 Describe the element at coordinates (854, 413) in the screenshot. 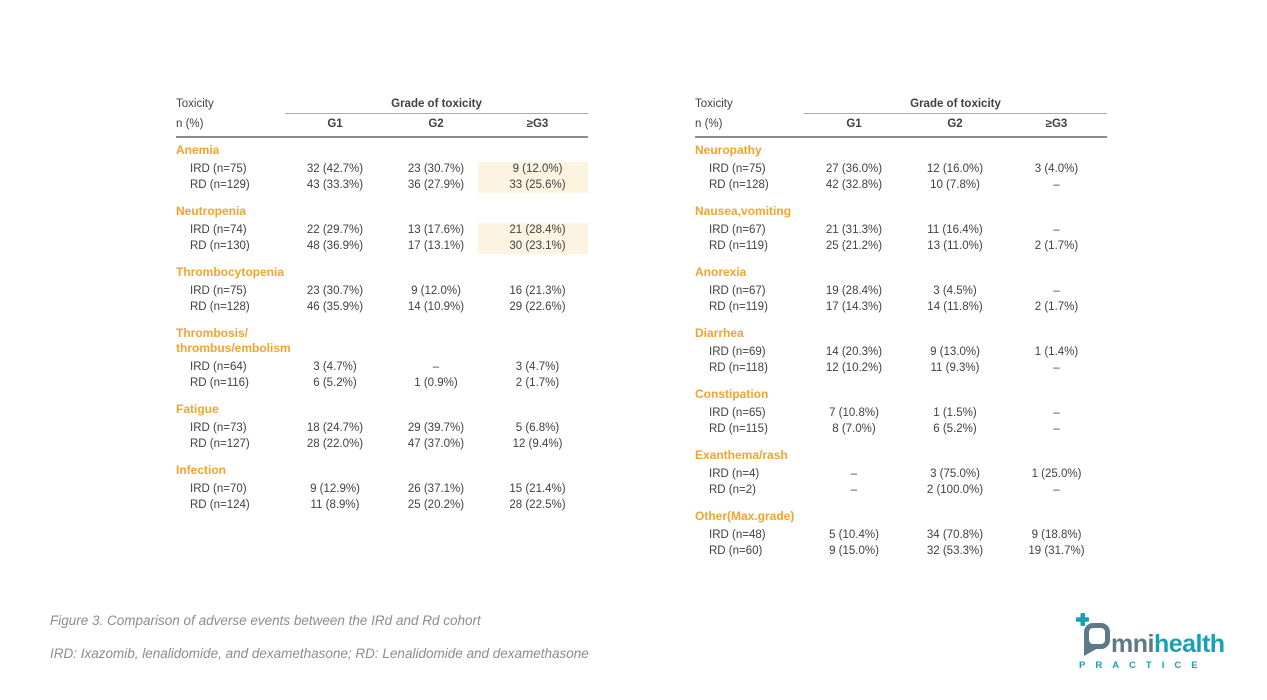

I see `cell-g1: 7 (10.8%)` at that location.